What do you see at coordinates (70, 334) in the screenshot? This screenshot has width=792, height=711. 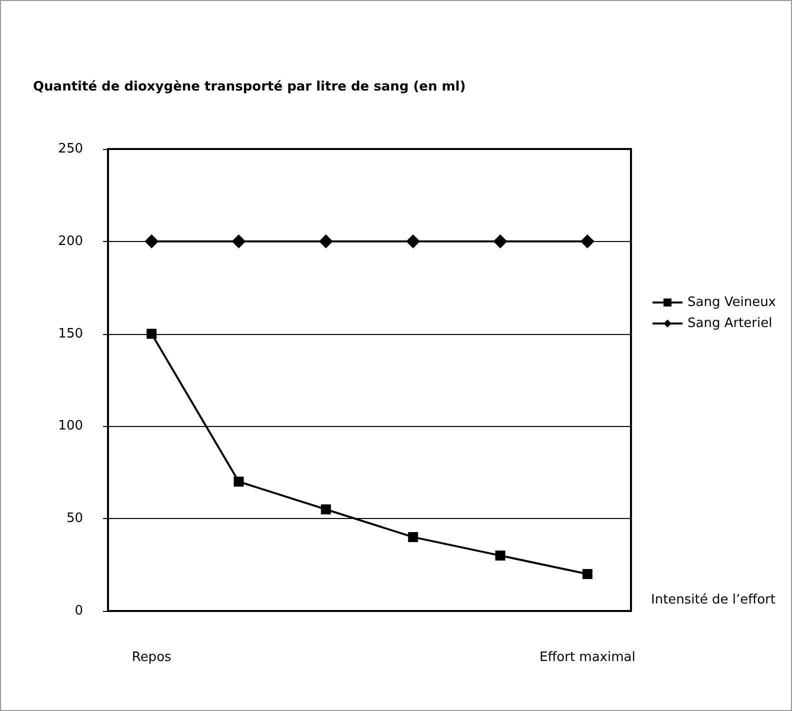 I see `y-tick-label: 150` at bounding box center [70, 334].